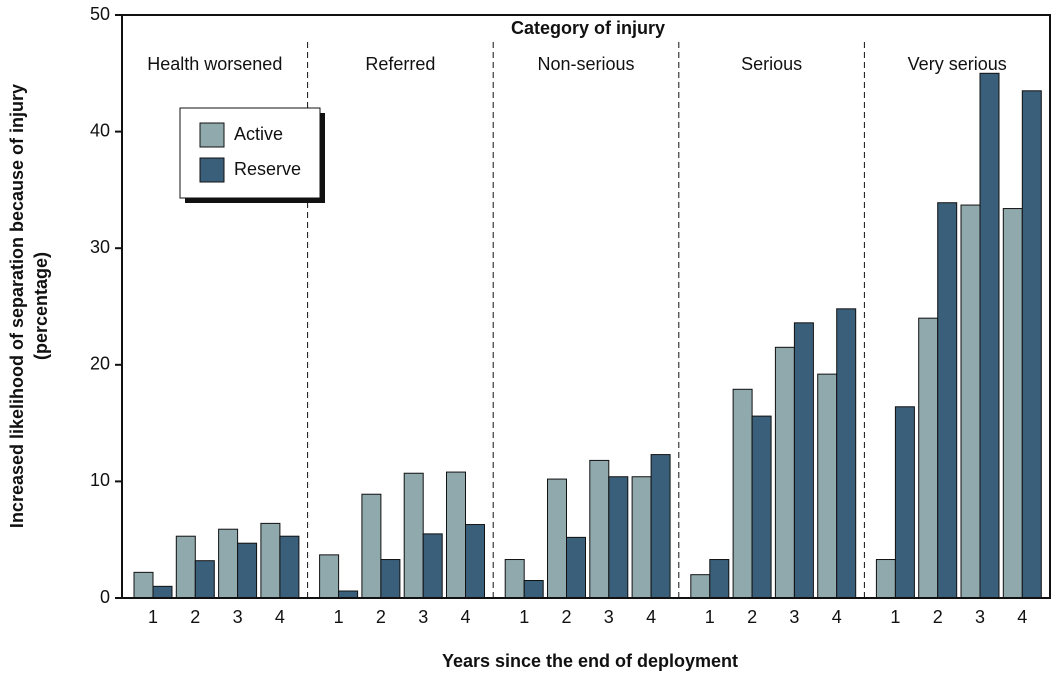  Describe the element at coordinates (585, 64) in the screenshot. I see `group-label: Non-serious` at that location.